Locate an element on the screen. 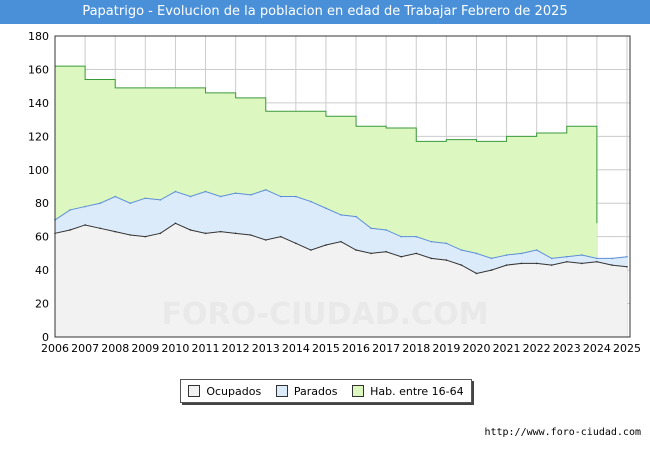 This screenshot has width=650, height=450. legend-swatch-population is located at coordinates (358, 391).